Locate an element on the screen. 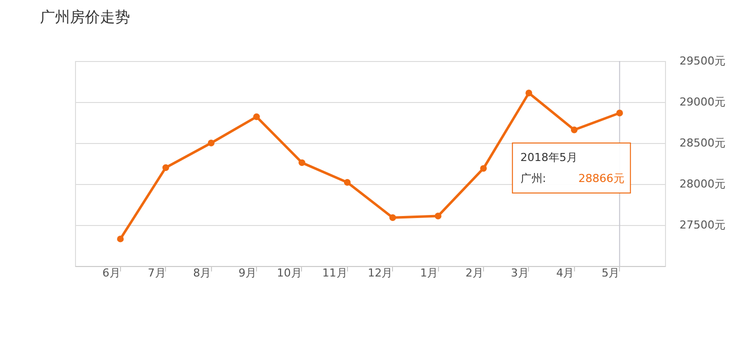 This screenshot has height=343, width=732. x-tick-label: 3月 is located at coordinates (519, 273).